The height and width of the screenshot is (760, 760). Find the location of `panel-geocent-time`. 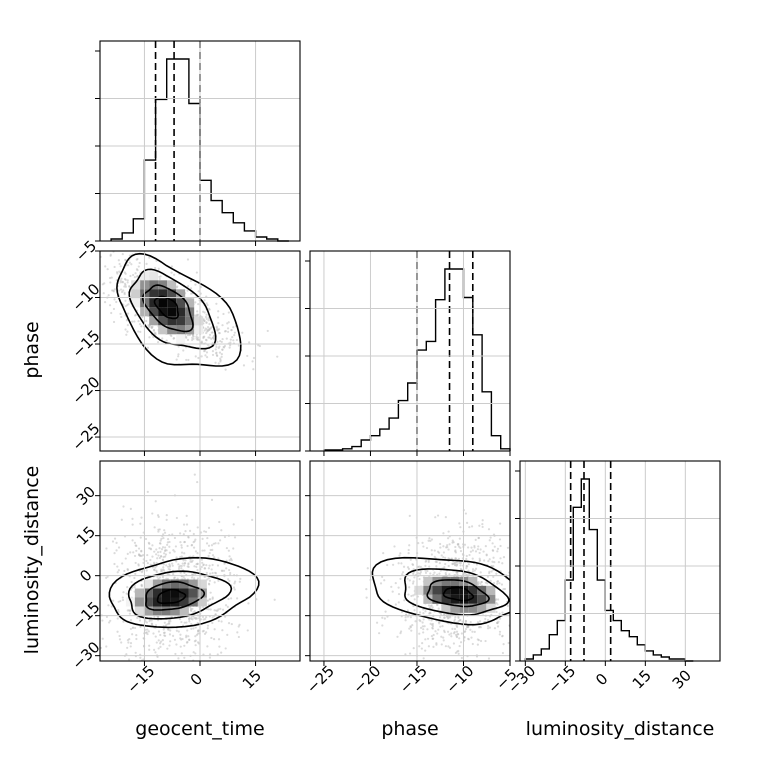

panel-geocent-time is located at coordinates (198, 143).